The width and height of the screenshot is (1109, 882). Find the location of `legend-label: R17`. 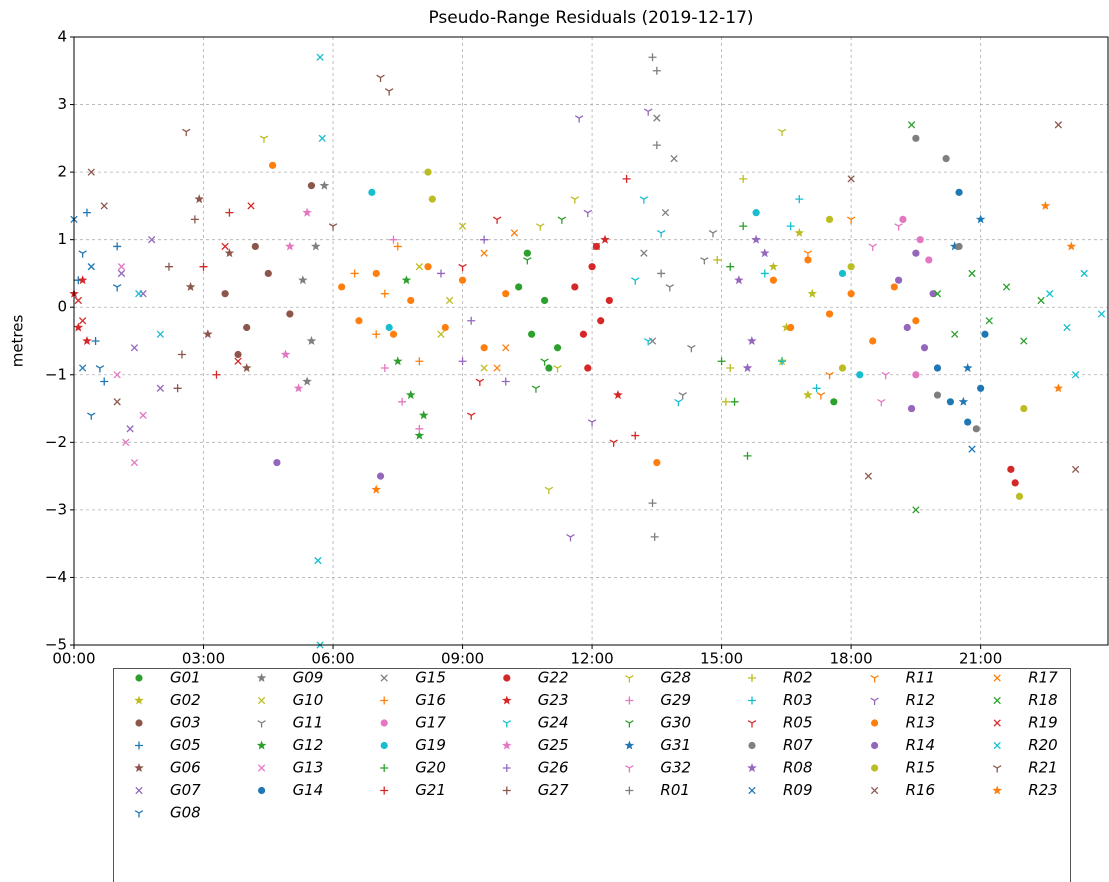

legend-label: R17 is located at coordinates (1043, 678).